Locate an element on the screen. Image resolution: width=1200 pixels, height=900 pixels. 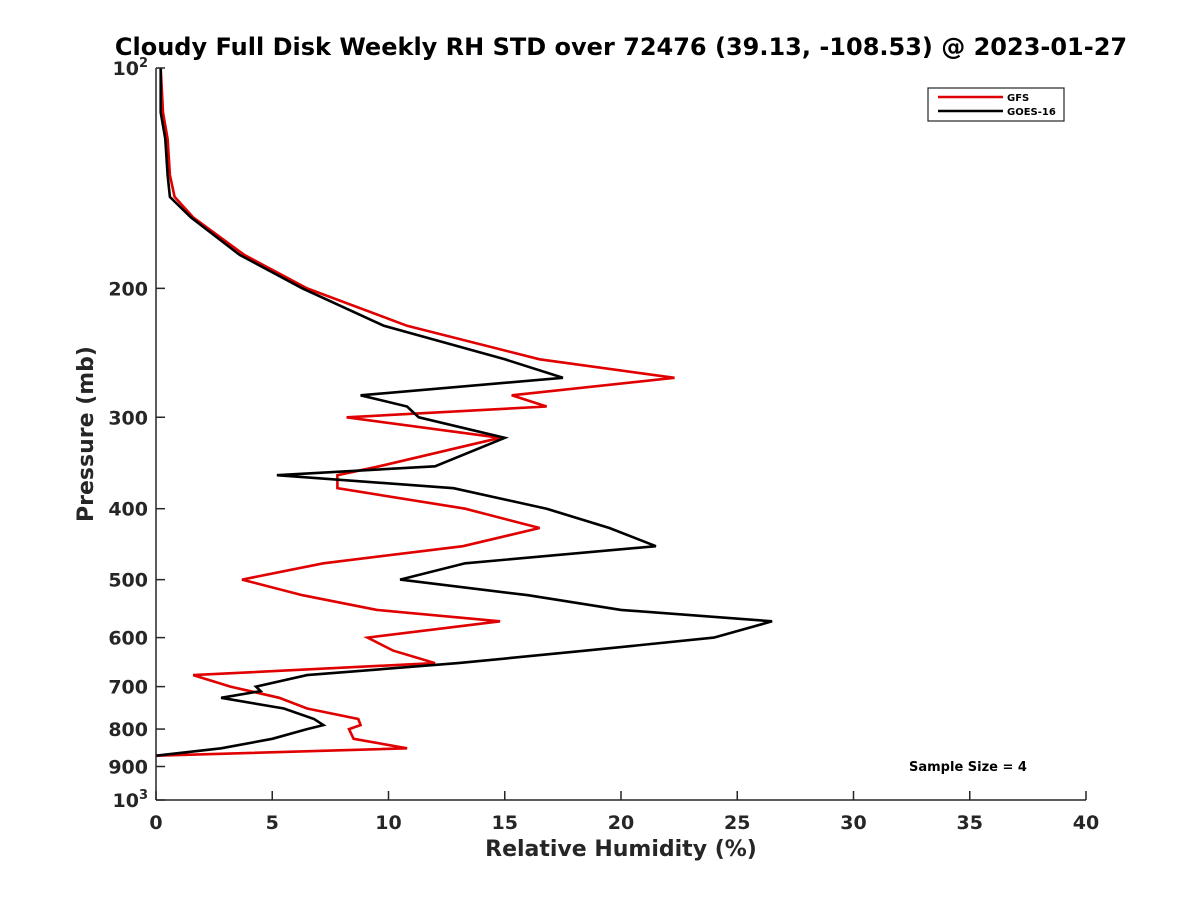
x-tick-label: 35 is located at coordinates (970, 823).